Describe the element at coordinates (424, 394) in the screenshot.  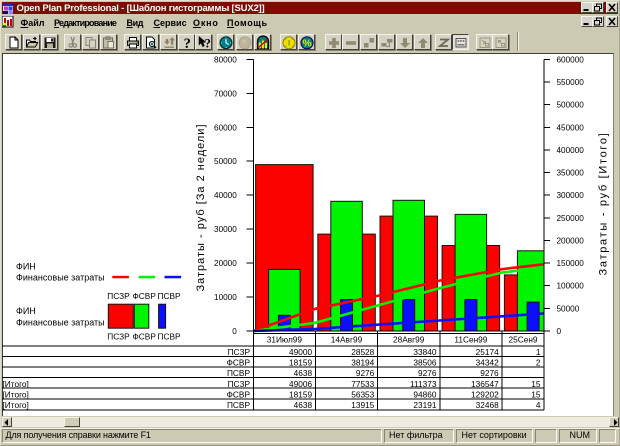
I see `svg-text: 94860` at that location.